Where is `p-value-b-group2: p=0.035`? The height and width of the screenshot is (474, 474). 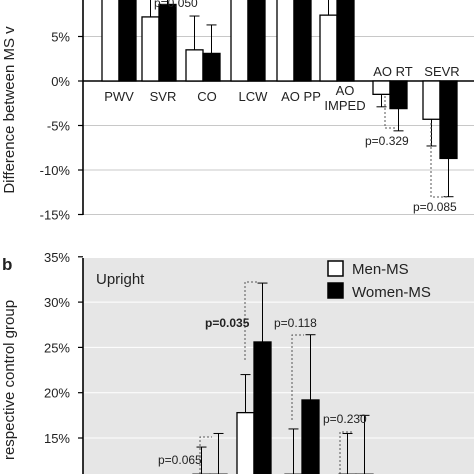
p-value-b-group2: p=0.035 is located at coordinates (227, 323).